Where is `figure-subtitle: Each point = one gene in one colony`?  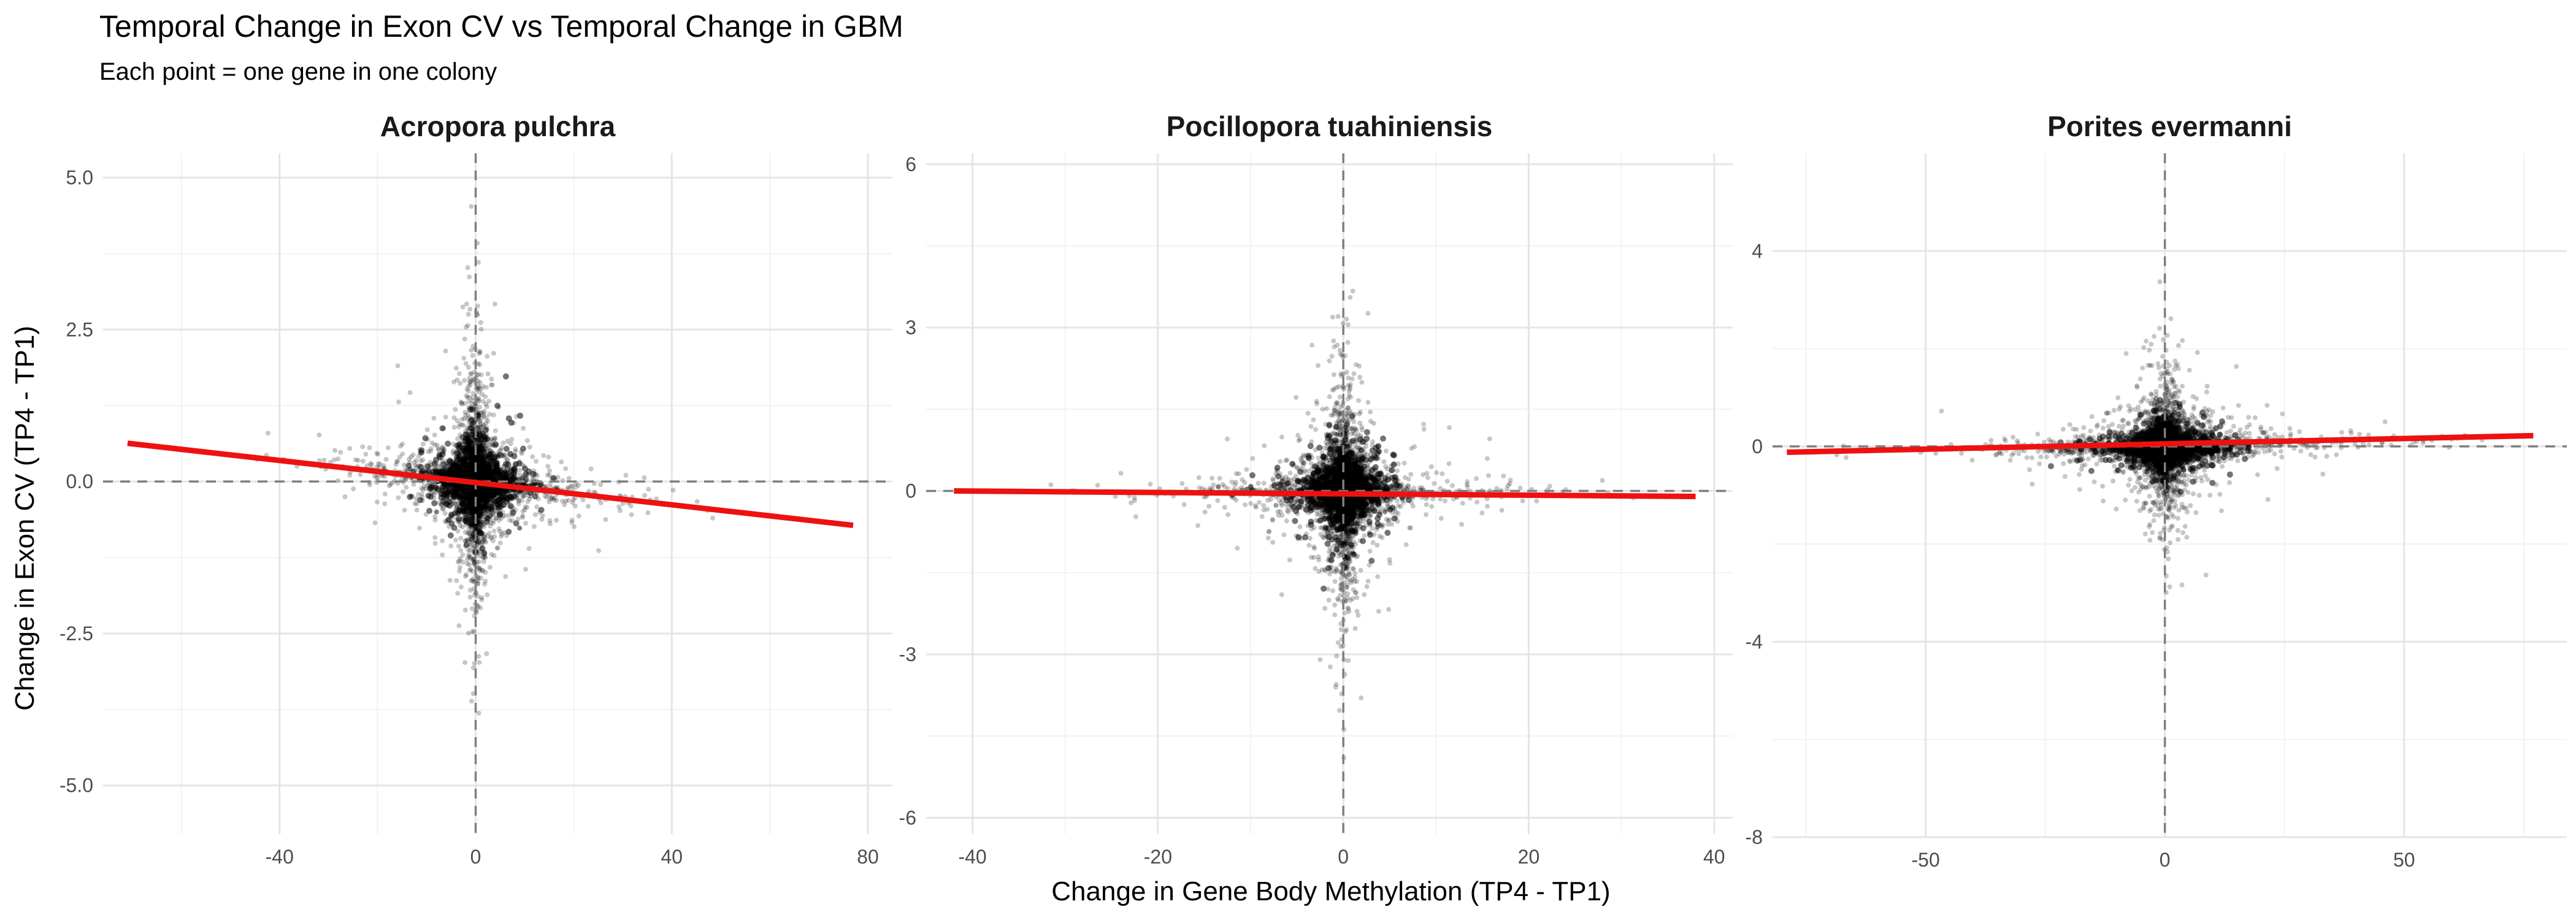 figure-subtitle: Each point = one gene in one colony is located at coordinates (298, 71).